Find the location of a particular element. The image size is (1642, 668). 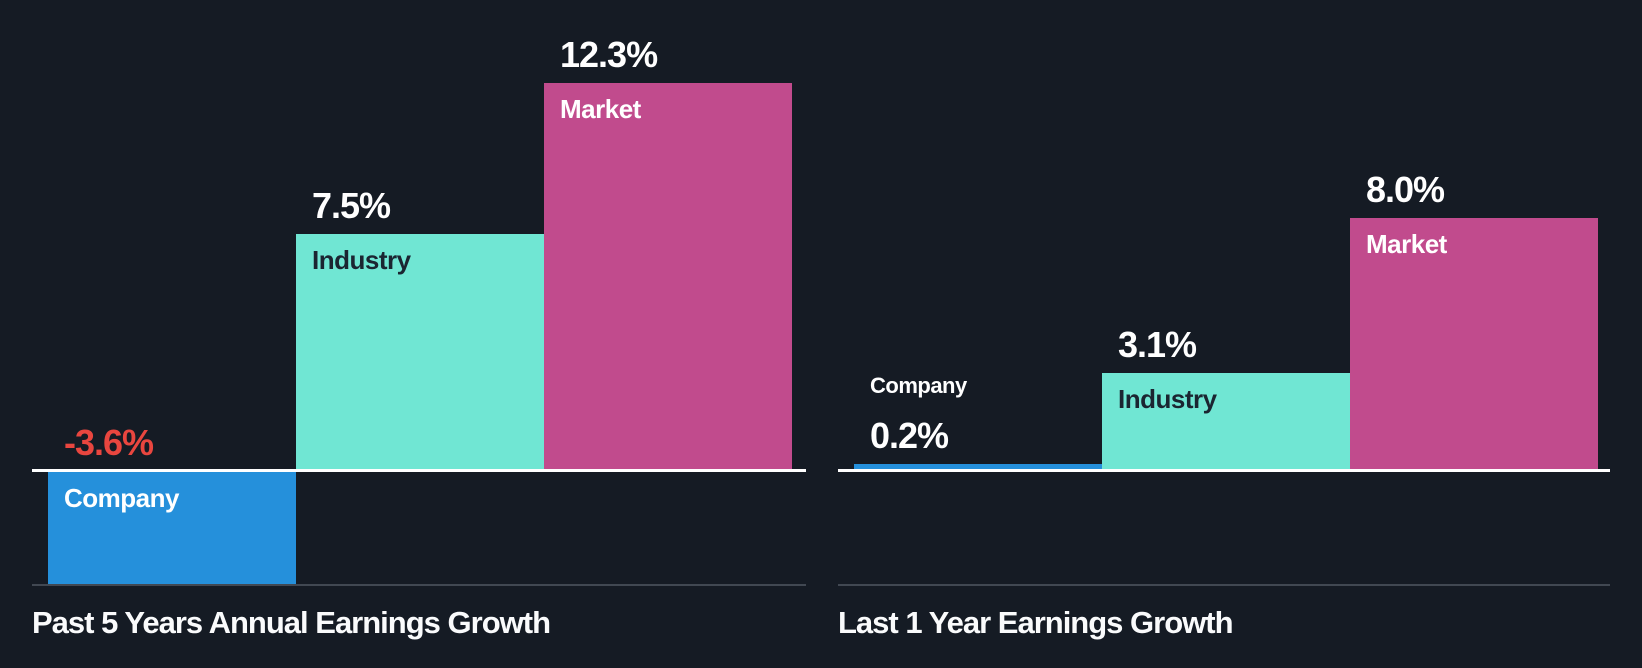

chart-title: Last 1 Year Earnings Growth is located at coordinates (1036, 622).